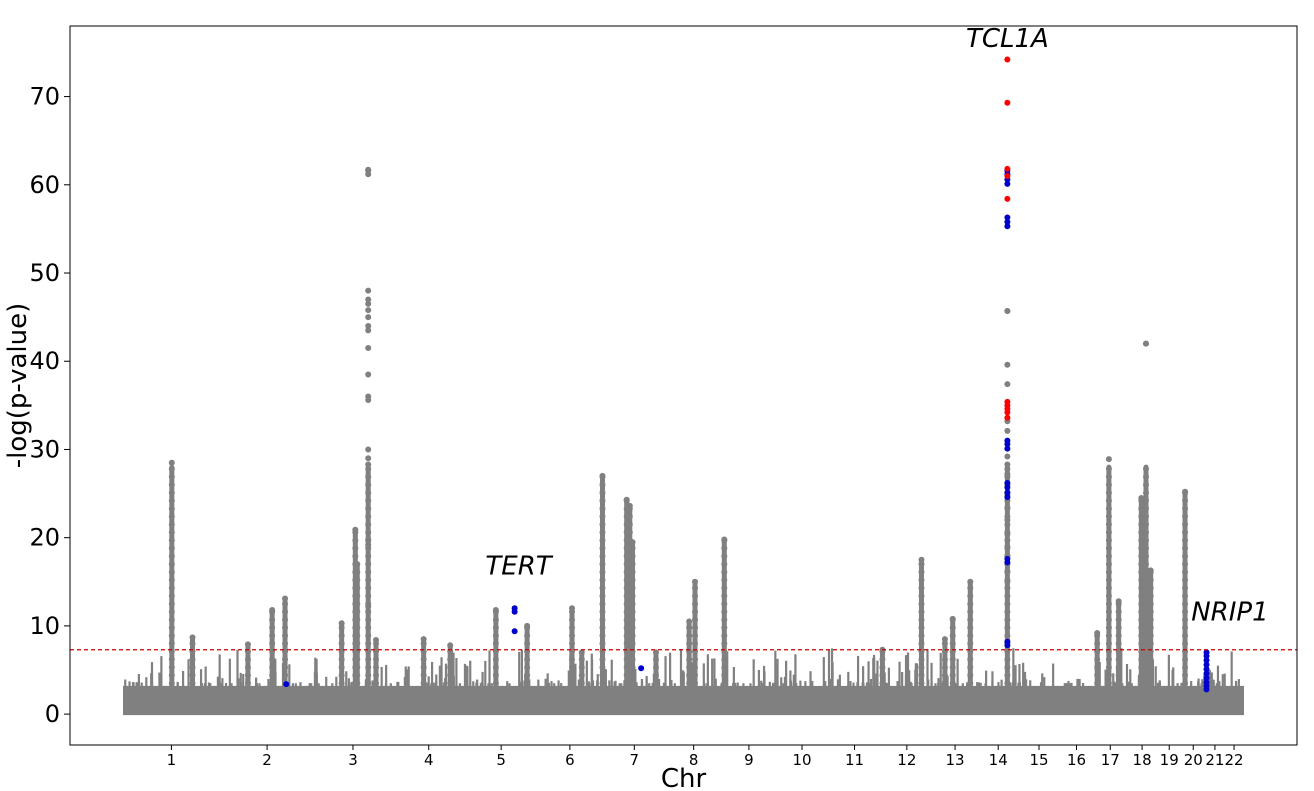 This screenshot has height=791, width=1314. Describe the element at coordinates (44, 361) in the screenshot. I see `y-tick-label: 40` at that location.